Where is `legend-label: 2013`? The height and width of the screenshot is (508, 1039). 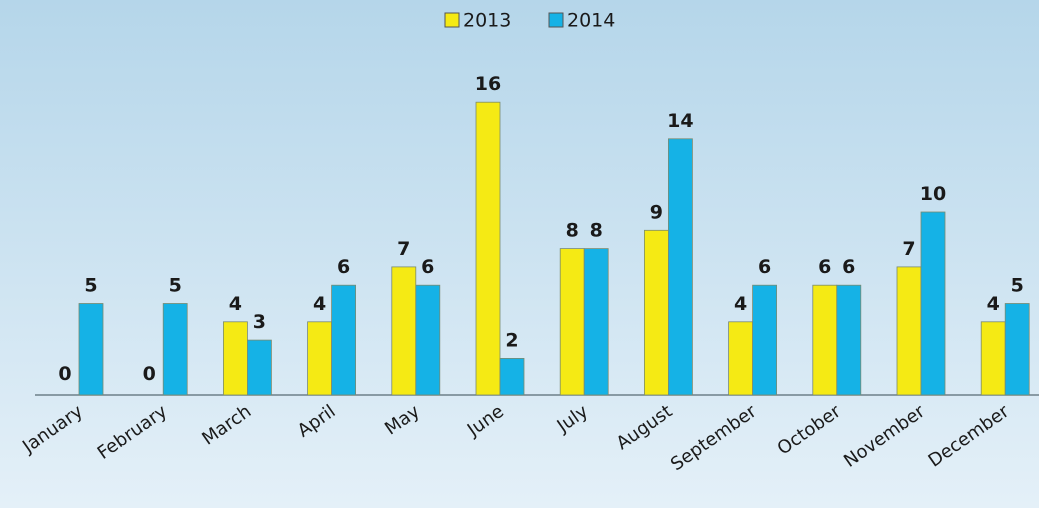 legend-label: 2013 is located at coordinates (487, 21).